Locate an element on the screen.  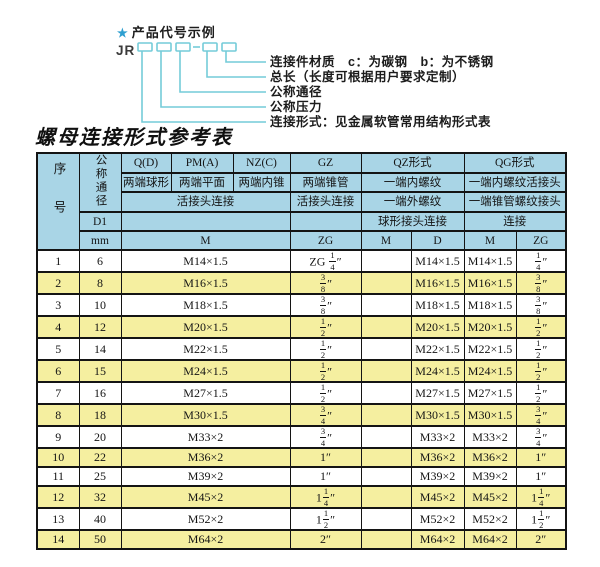
cell-qg-m: M39×2 is located at coordinates (490, 477).